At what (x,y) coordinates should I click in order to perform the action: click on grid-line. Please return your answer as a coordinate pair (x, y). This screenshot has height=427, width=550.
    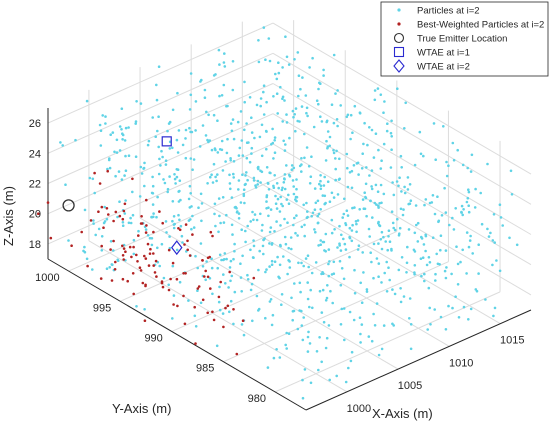
    Looking at the image, I should click on (284, 281).